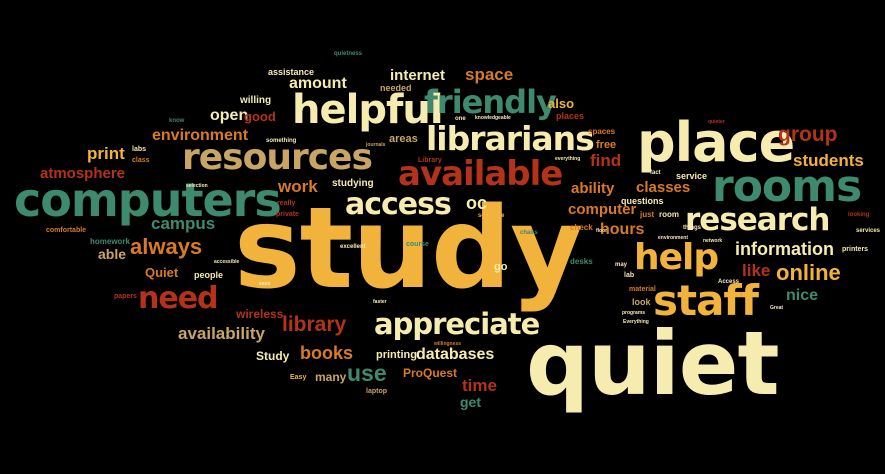  Describe the element at coordinates (112, 254) in the screenshot. I see `word: able` at that location.